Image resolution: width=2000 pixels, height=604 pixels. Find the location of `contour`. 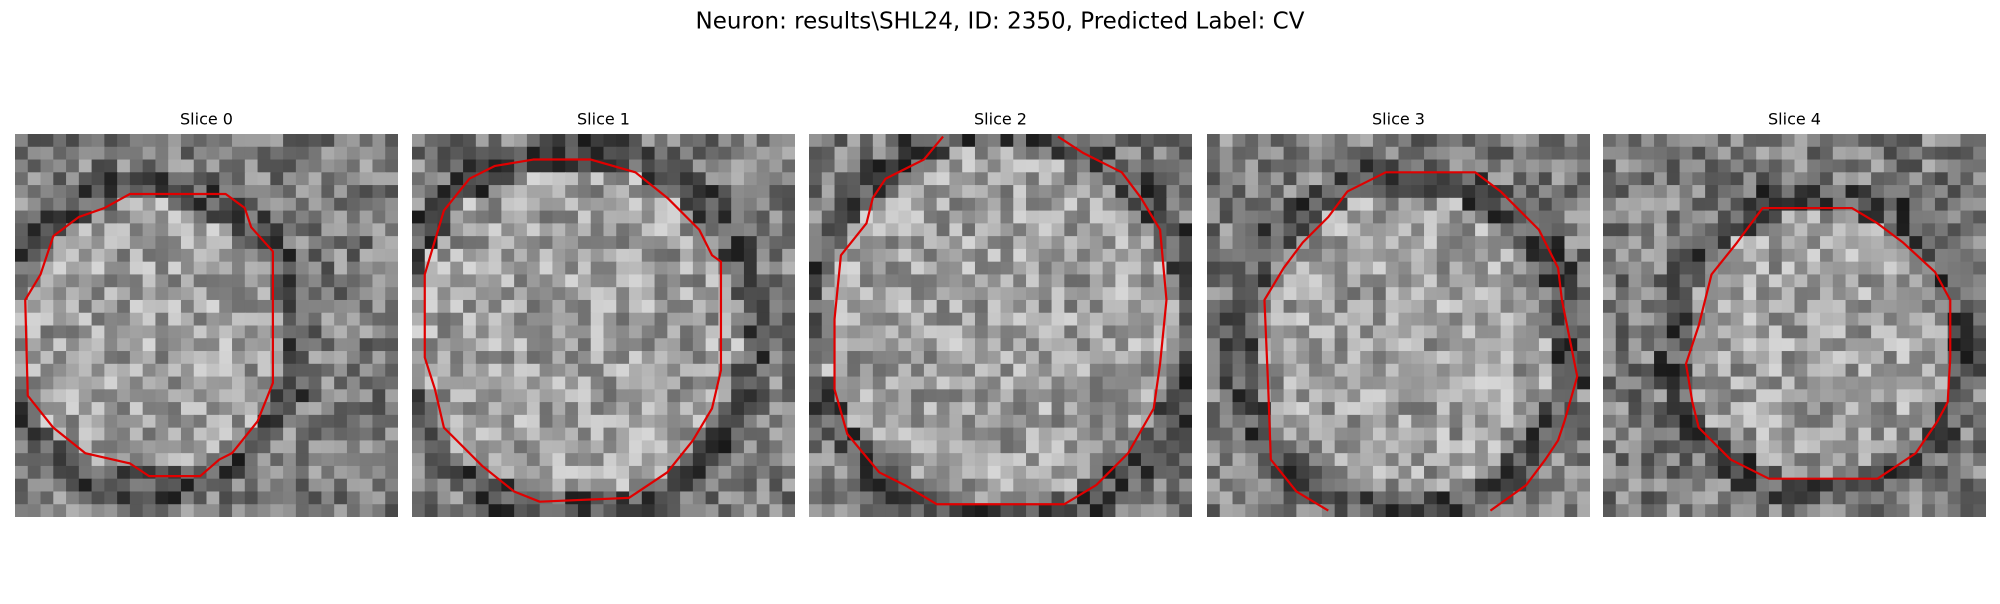

contour is located at coordinates (1420, 341).